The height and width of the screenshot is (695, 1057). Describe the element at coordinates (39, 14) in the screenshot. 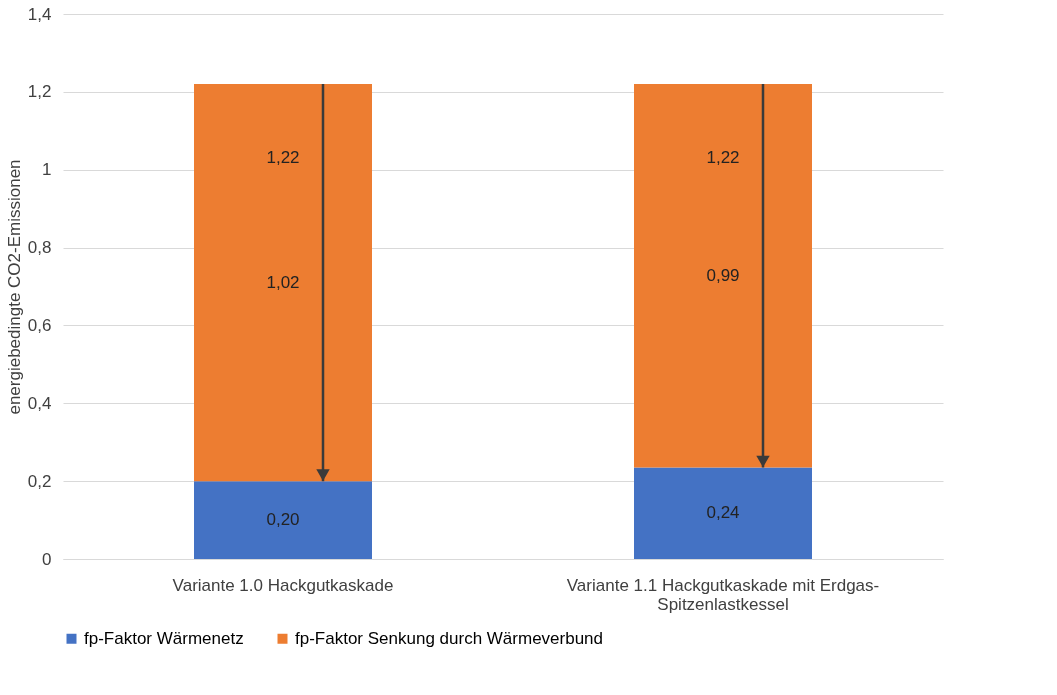

I see `y-tick-label: 1,4` at that location.